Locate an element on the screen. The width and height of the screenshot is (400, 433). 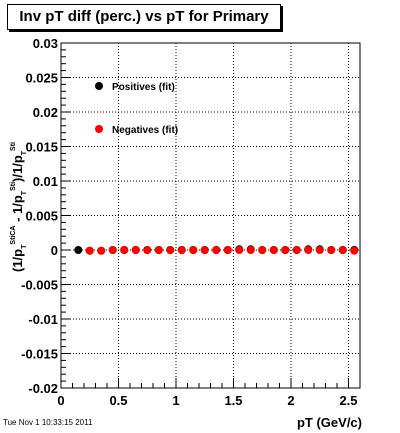
y-tick-label: -0.015 is located at coordinates (39, 354).